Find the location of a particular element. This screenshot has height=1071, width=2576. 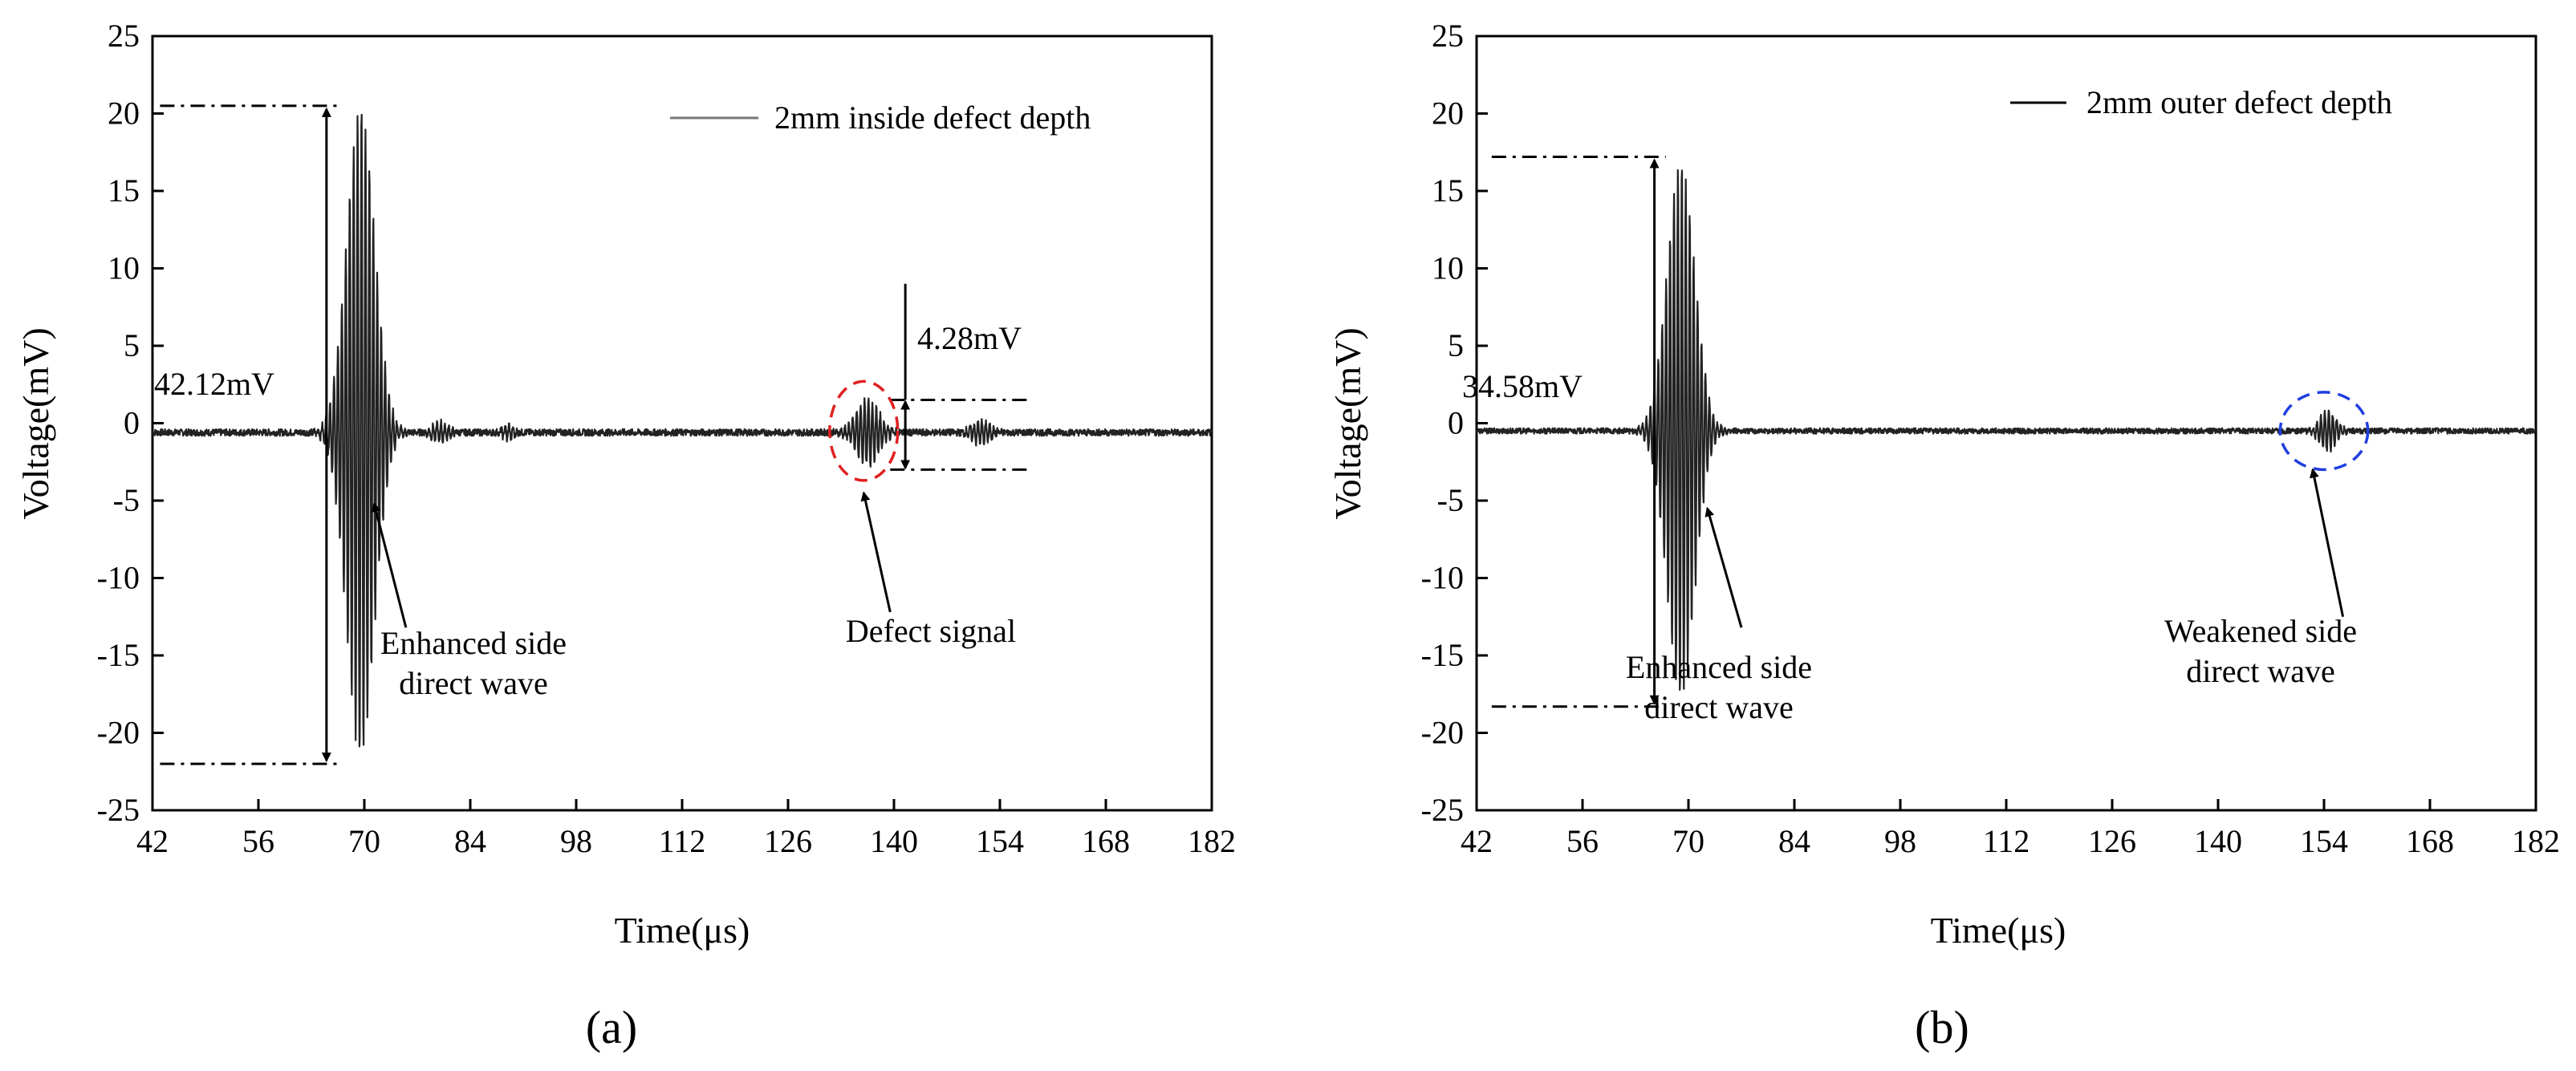

peak-to-peak-label: 42.12mV is located at coordinates (214, 384).